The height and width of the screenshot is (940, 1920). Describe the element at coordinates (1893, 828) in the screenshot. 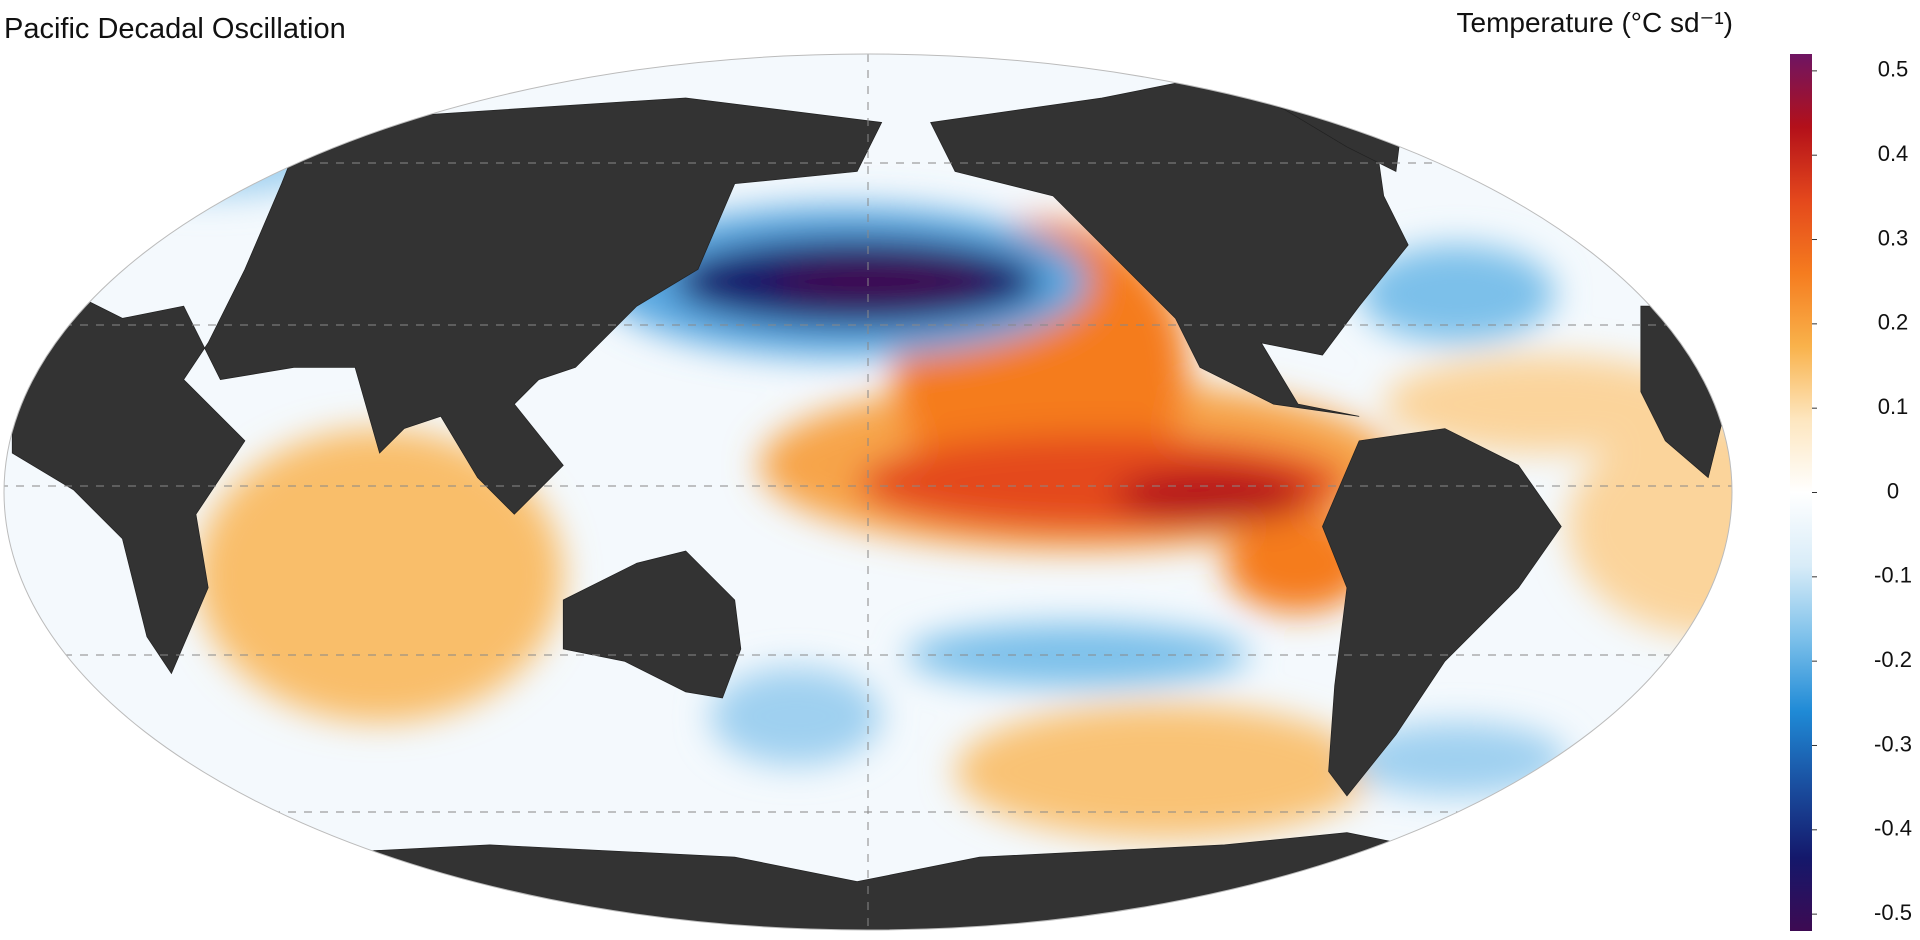

I see `colorbar-tick-label: -0.4` at that location.